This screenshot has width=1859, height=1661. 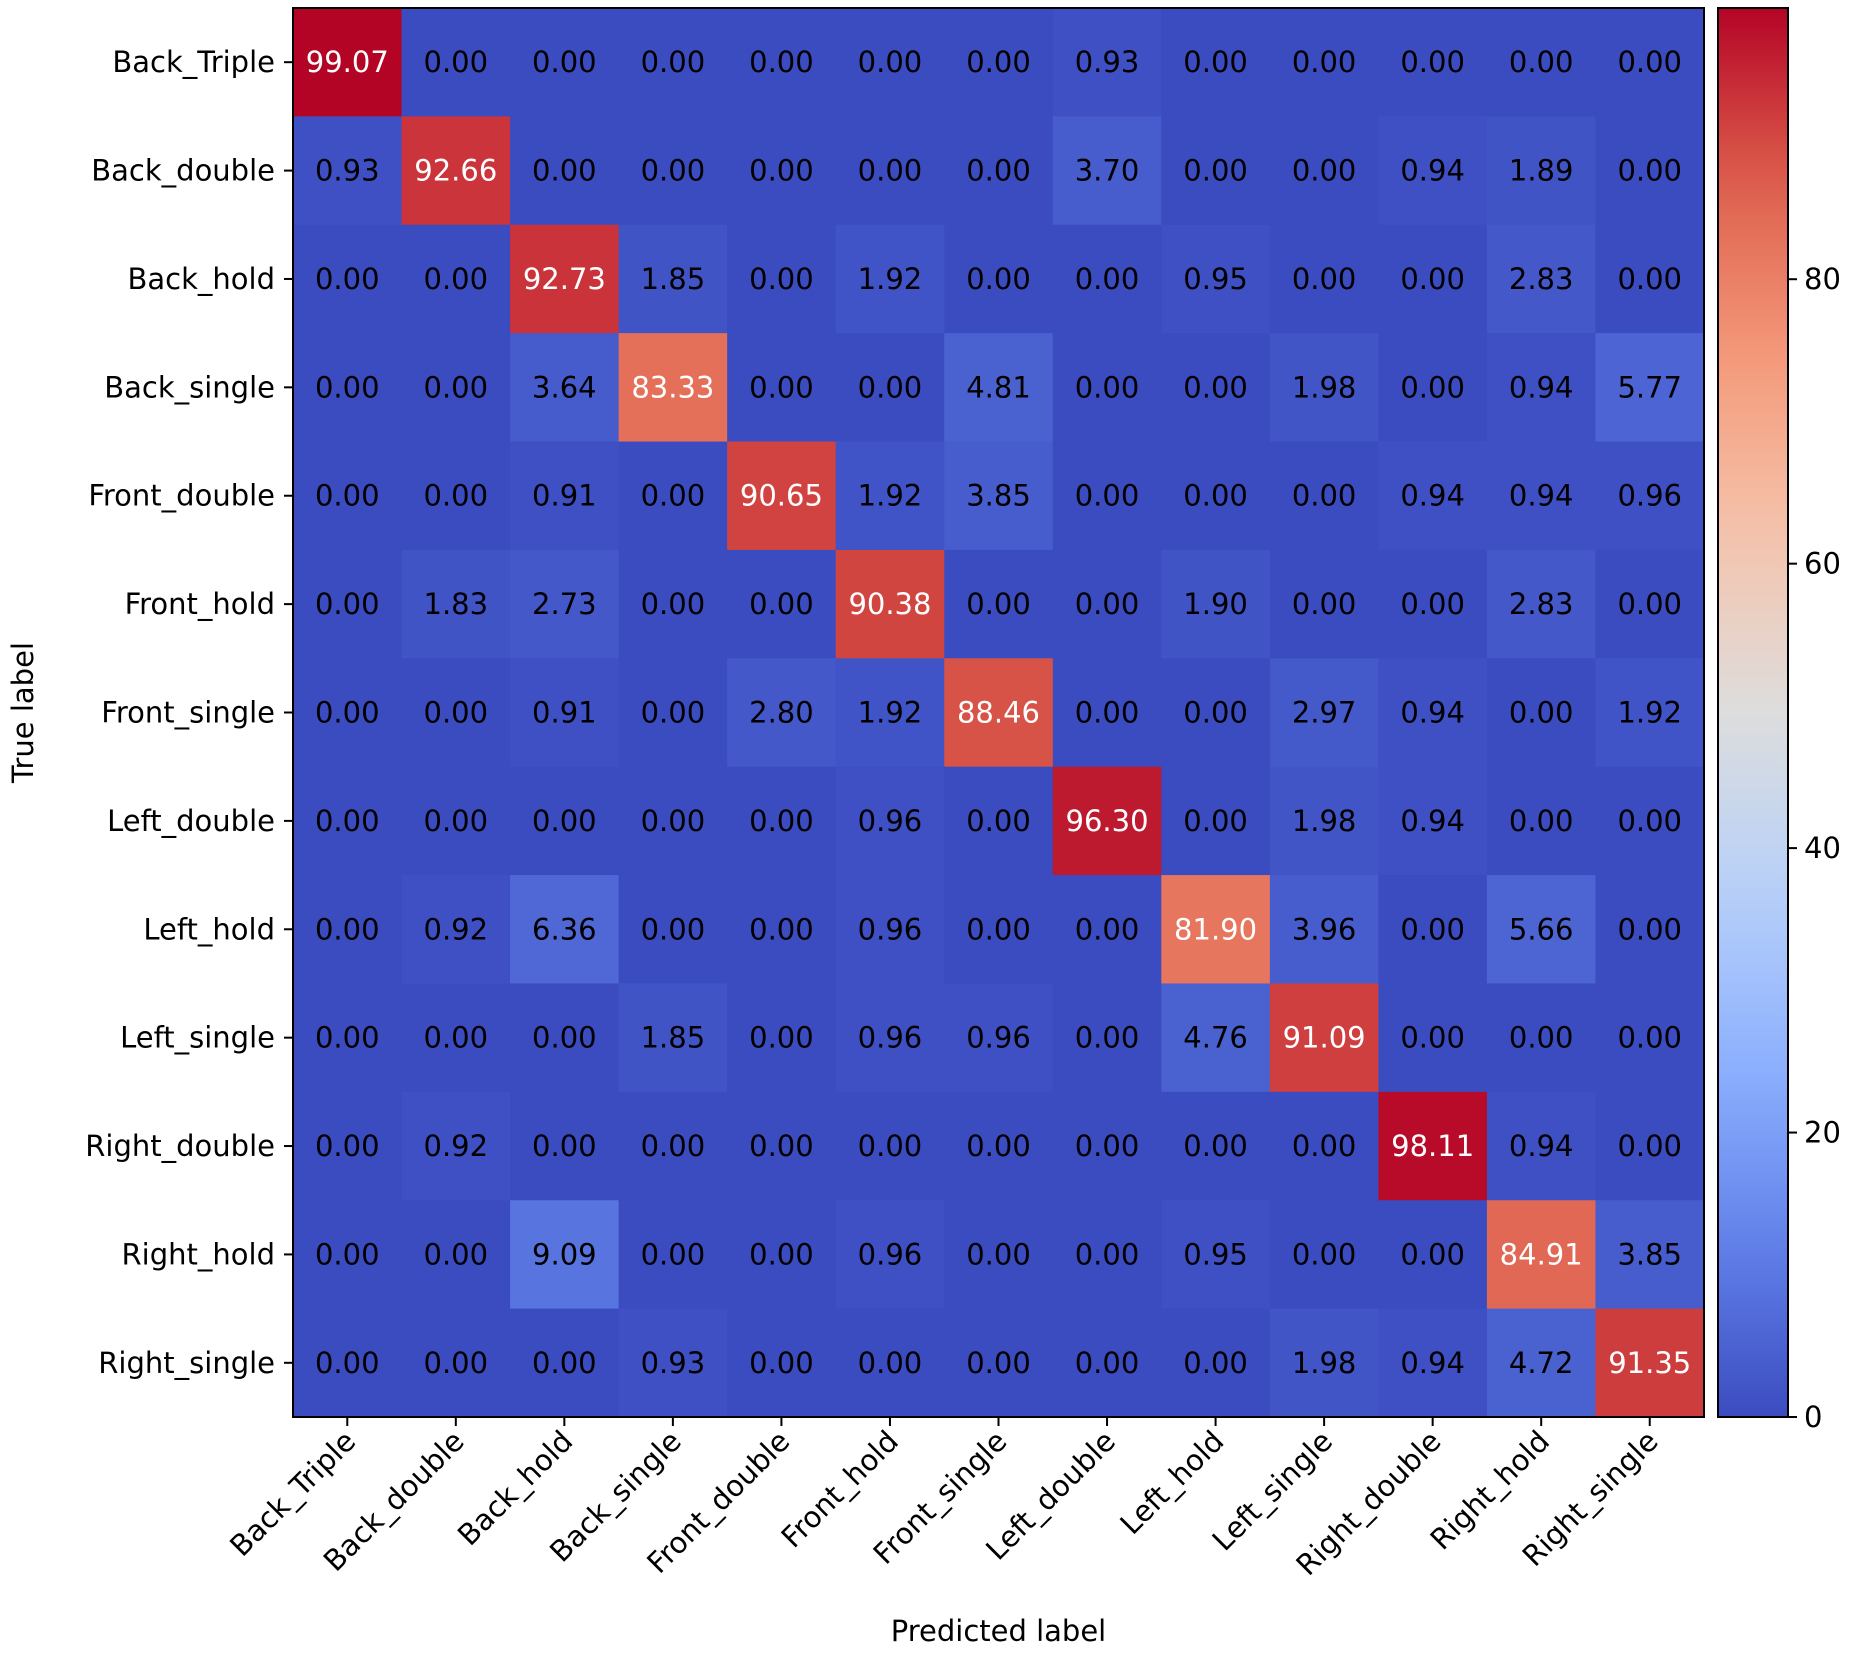 What do you see at coordinates (1753, 712) in the screenshot?
I see `colorbar-gradient` at bounding box center [1753, 712].